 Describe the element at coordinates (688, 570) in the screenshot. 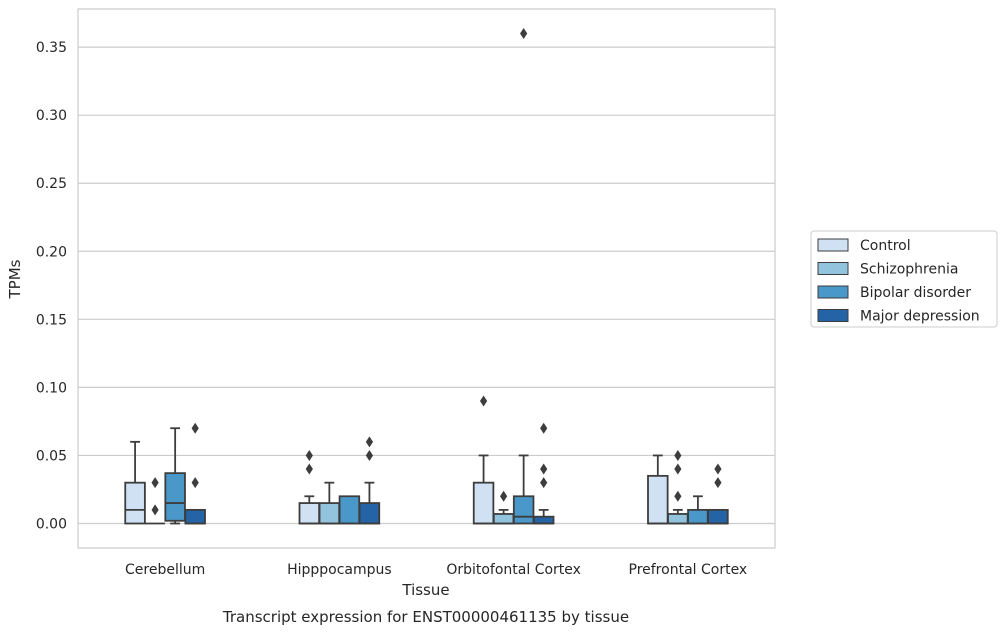

I see `x-tick-label: Prefrontal Cortex` at that location.